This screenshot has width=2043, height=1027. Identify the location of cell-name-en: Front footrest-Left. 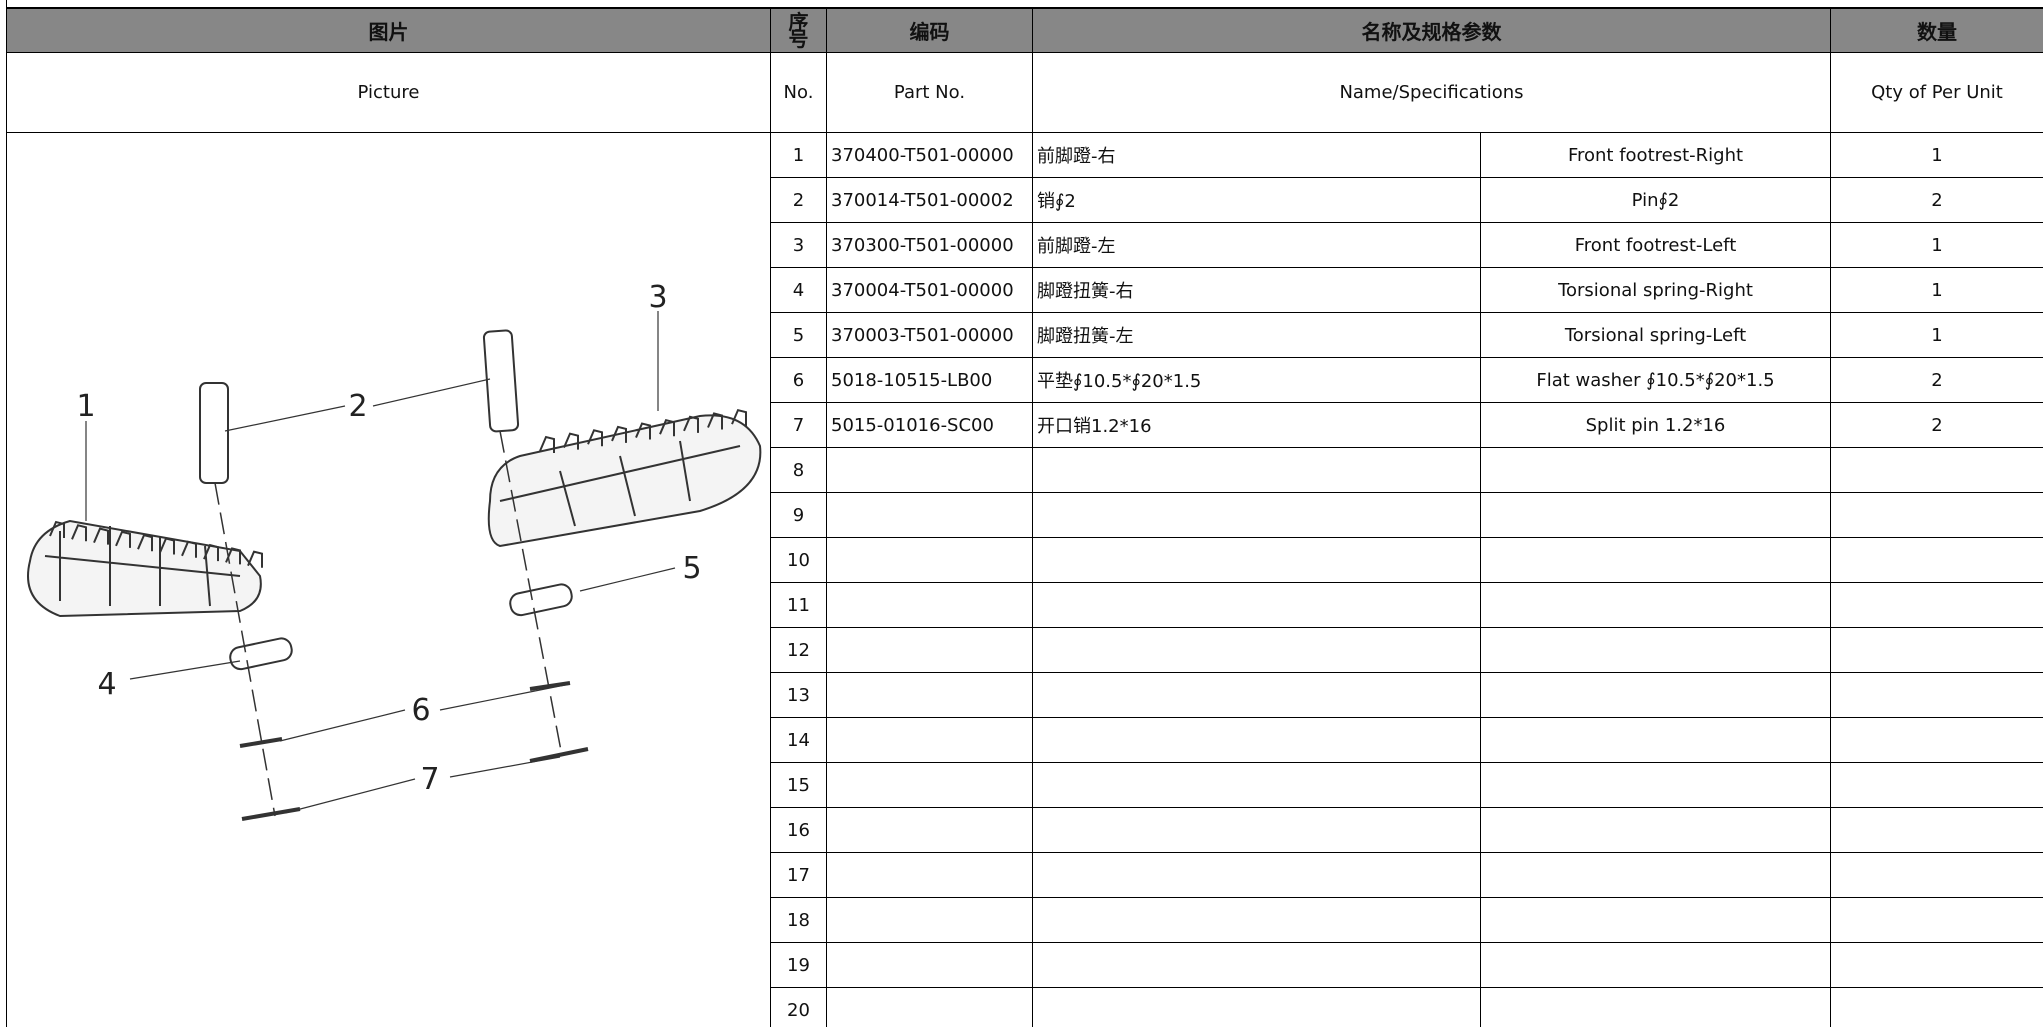
(1655, 245).